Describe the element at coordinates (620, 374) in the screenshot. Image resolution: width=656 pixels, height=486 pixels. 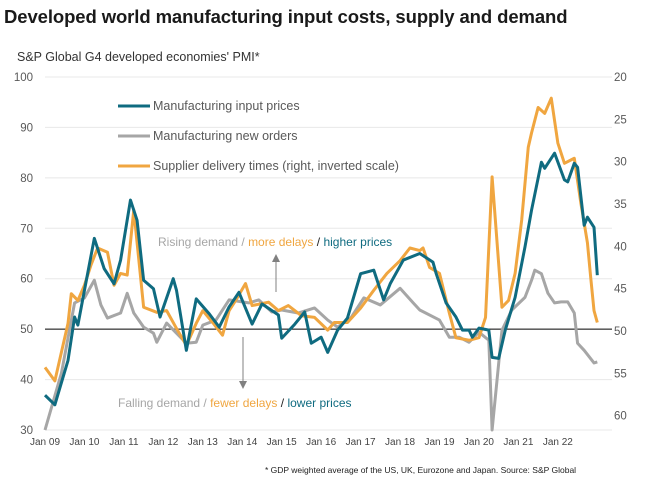
I see `y2-tick-label: 55` at that location.